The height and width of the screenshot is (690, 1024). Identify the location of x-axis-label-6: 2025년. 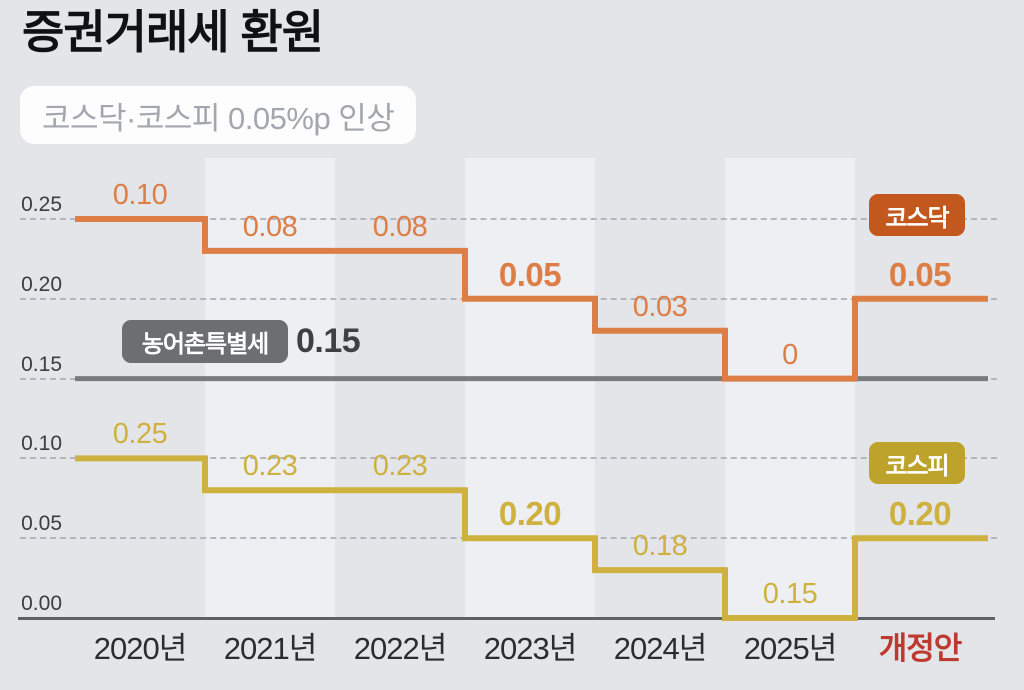
(790, 648).